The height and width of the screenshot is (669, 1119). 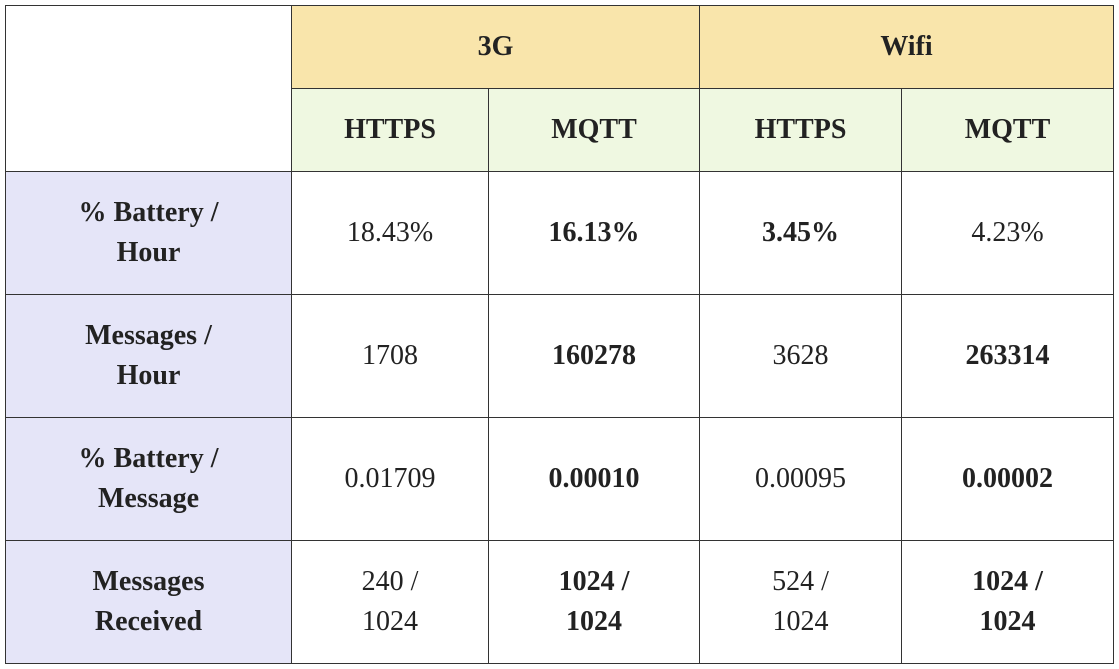 I want to click on cell-text: Messages Received, so click(x=148, y=601).